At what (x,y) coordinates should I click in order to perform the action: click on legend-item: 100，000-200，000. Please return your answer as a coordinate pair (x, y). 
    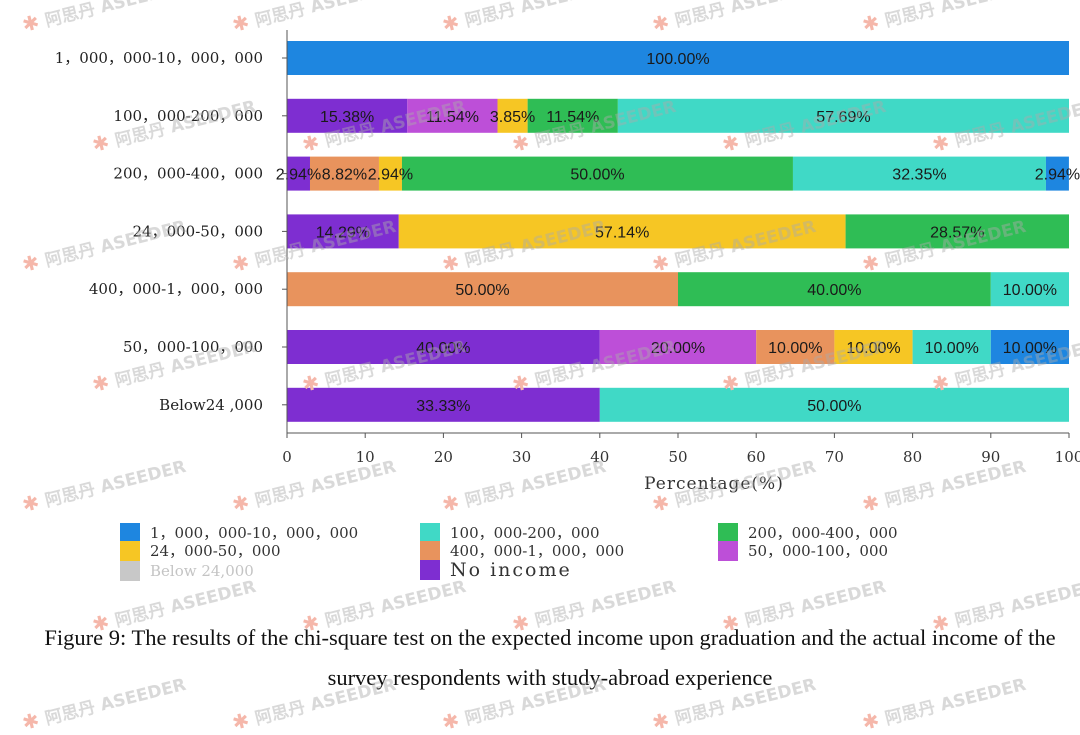
    Looking at the image, I should click on (510, 532).